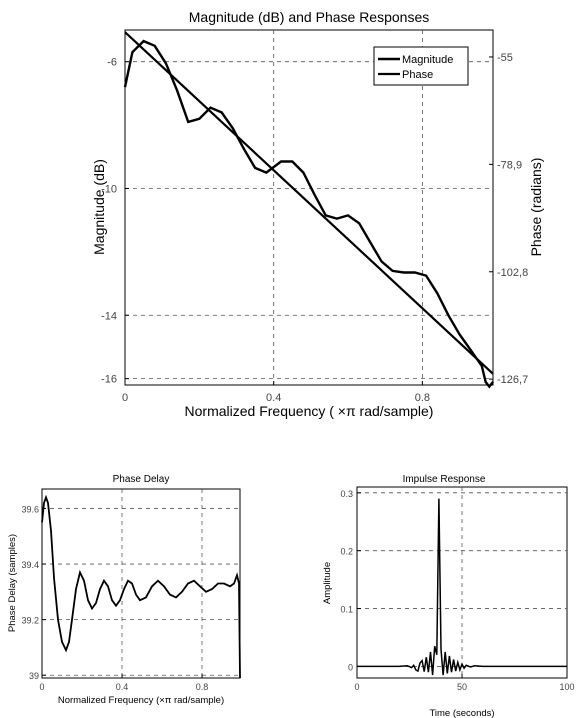 This screenshot has width=577, height=718. I want to click on impulse-response-y-axis-label: Amplitude, so click(327, 583).